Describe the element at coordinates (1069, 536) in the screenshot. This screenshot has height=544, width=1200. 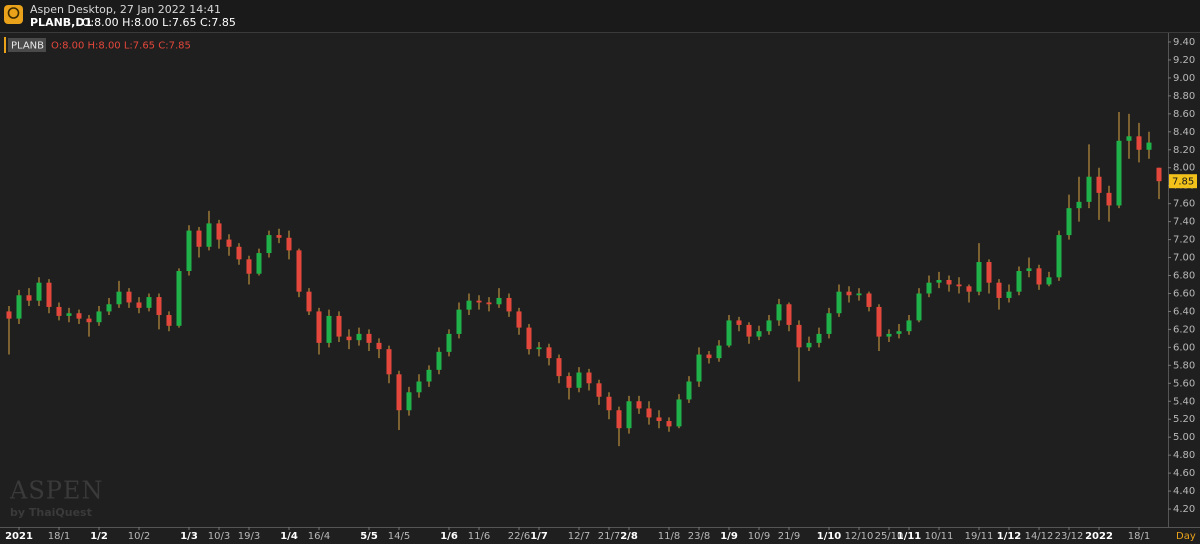
I see `x-tick-label: 23/12` at that location.